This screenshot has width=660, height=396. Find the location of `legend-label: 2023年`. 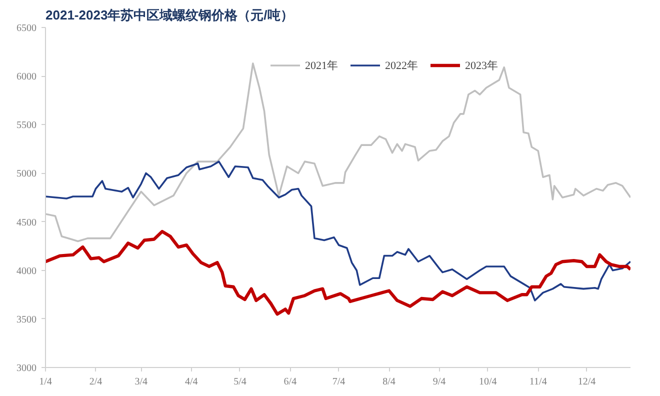

legend-label: 2023年 is located at coordinates (481, 65).